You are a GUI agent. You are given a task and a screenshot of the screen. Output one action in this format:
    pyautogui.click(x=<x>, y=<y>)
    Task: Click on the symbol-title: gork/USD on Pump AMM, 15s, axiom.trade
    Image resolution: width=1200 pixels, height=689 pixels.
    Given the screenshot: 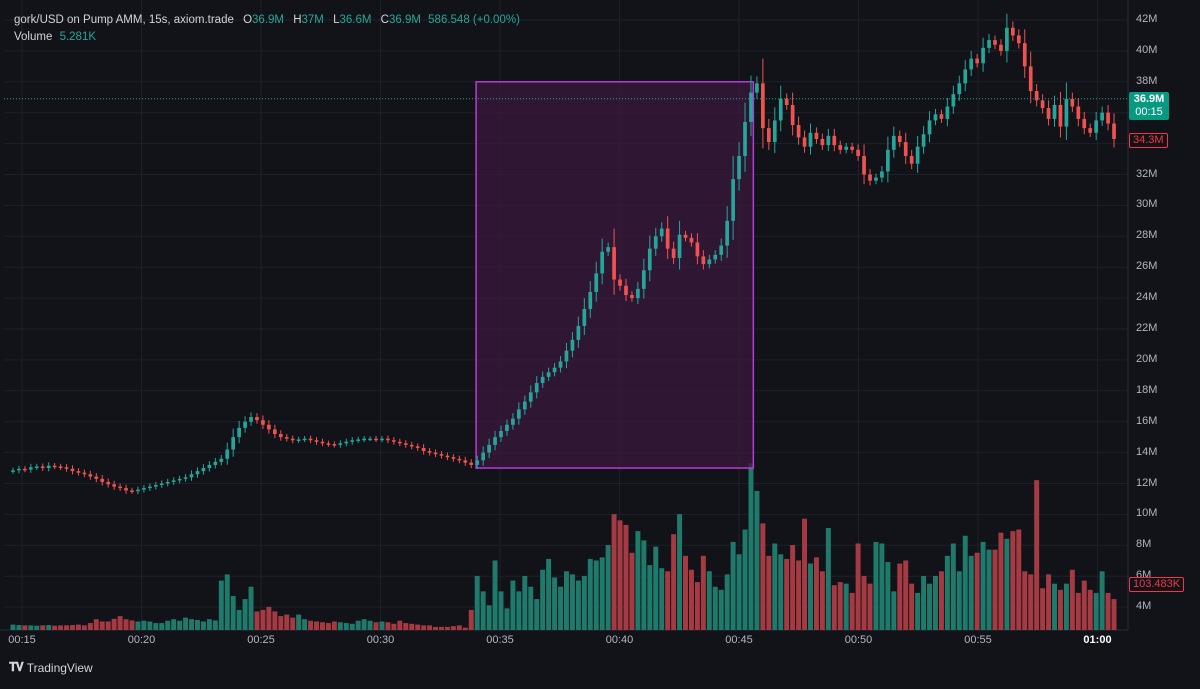 What is the action you would take?
    pyautogui.click(x=124, y=20)
    